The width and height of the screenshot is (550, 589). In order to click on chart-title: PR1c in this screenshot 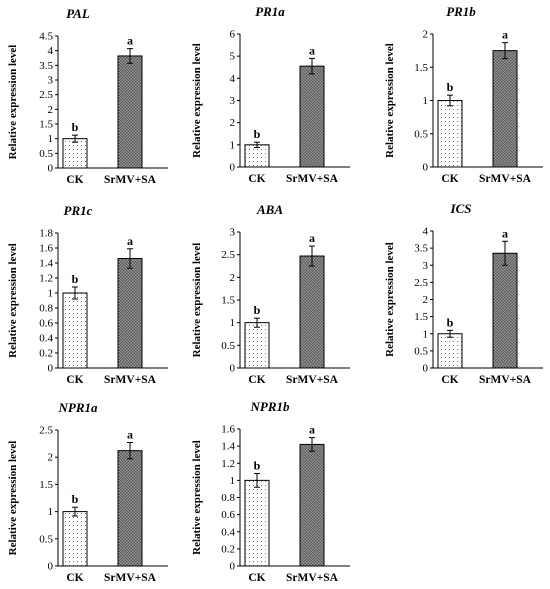, I will do `click(78, 210)`.